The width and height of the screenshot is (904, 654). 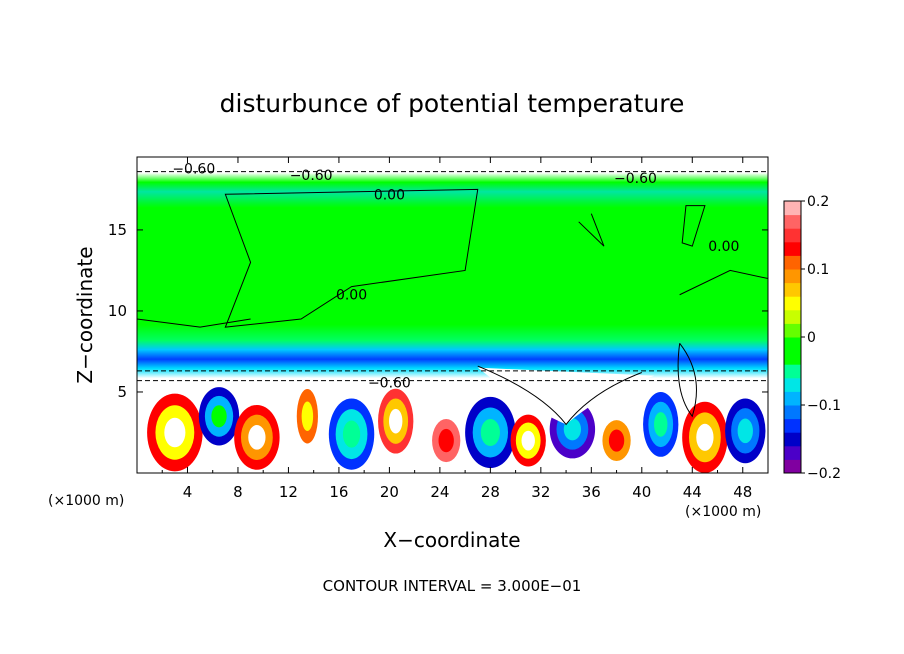 I want to click on x-tick-label: 40, so click(x=641, y=492).